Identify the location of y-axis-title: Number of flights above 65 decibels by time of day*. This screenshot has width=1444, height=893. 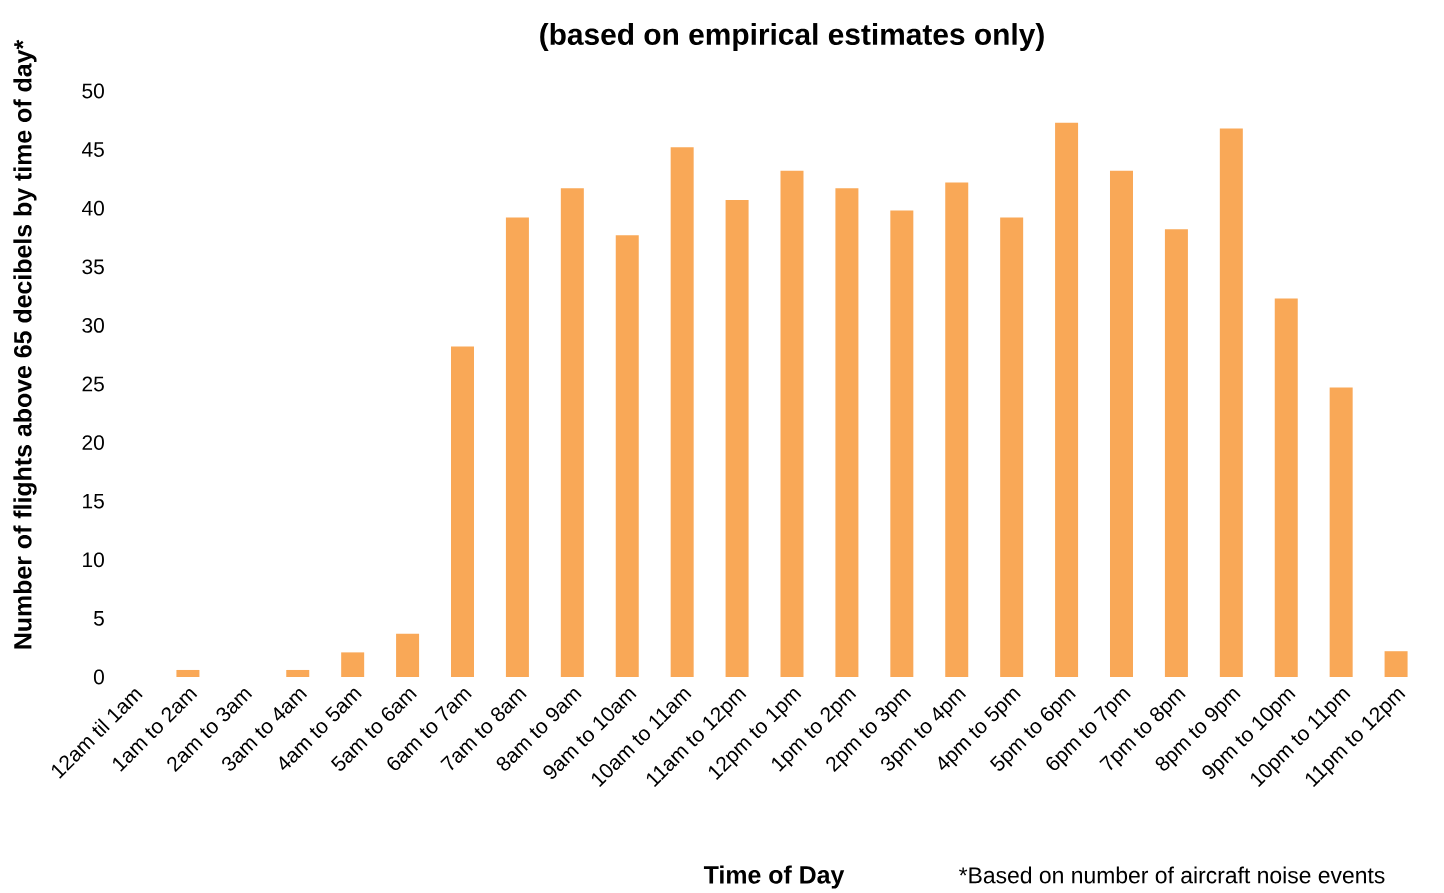
(25, 344).